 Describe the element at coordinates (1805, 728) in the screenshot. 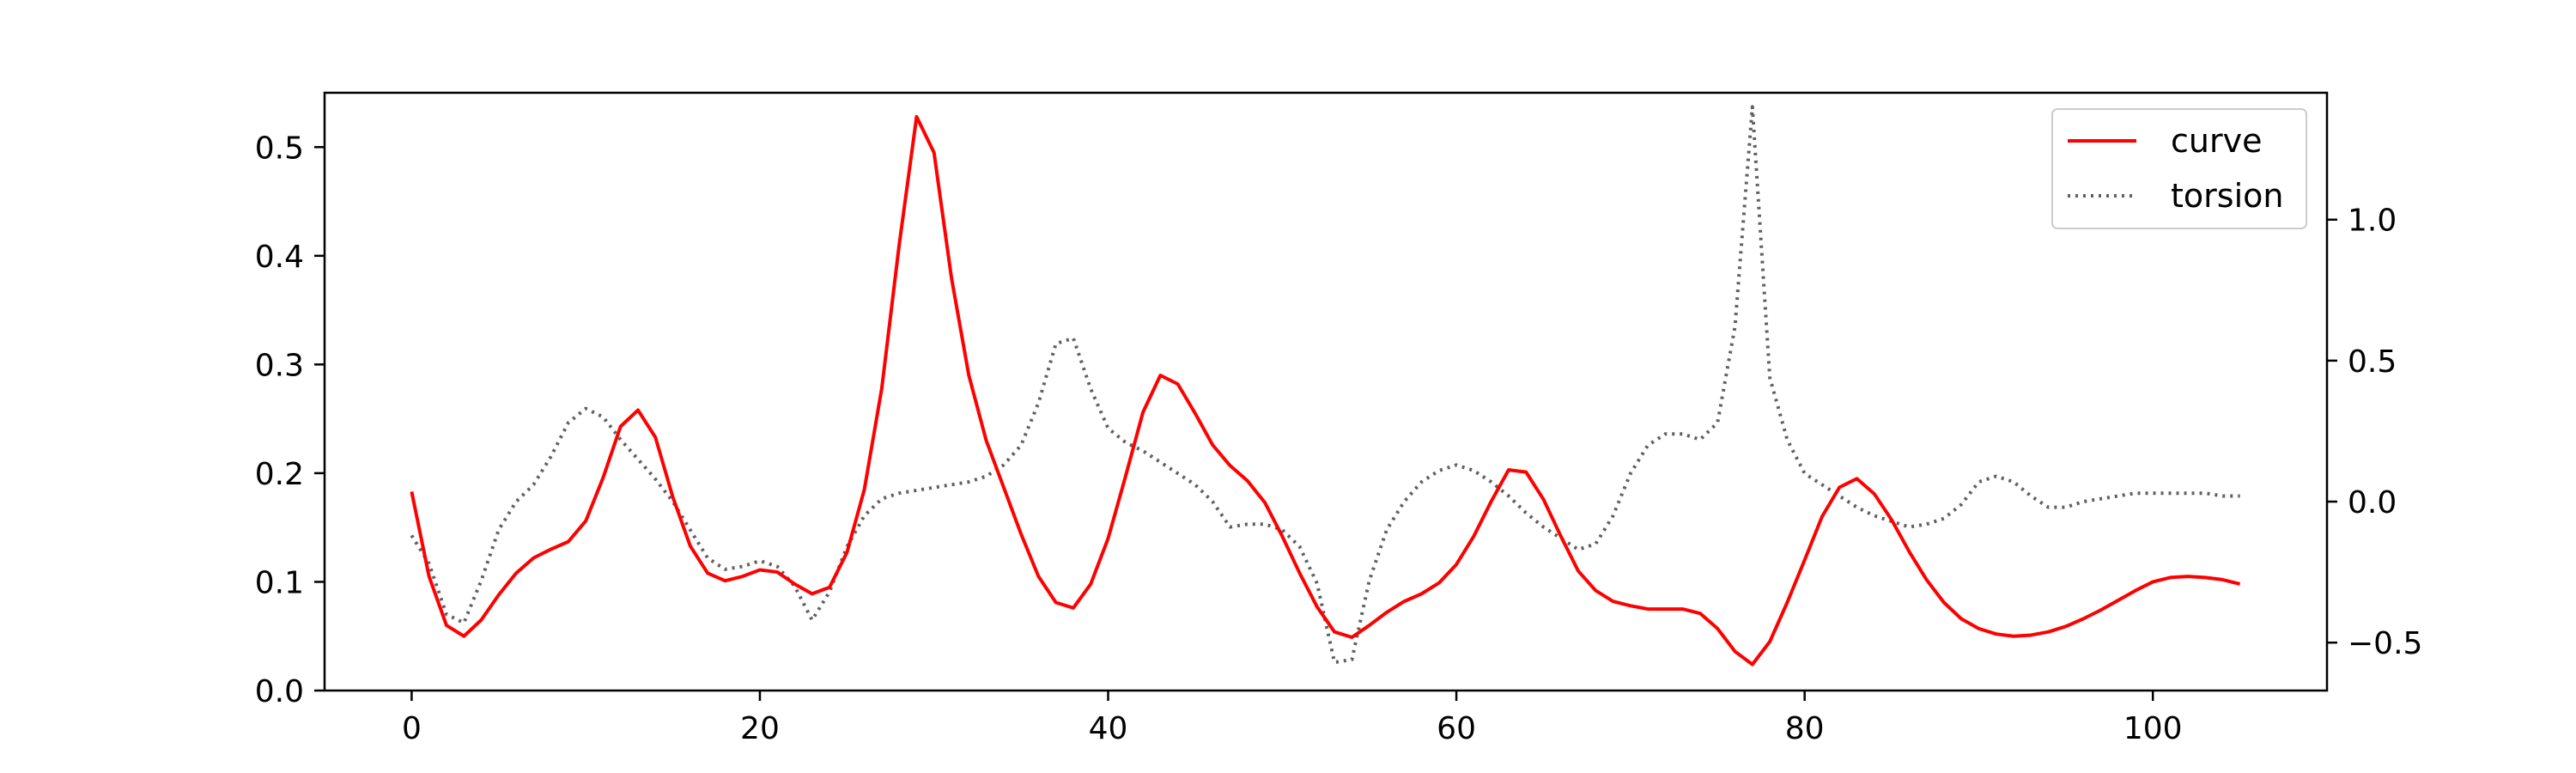

I see `x-tick-label: 80` at that location.